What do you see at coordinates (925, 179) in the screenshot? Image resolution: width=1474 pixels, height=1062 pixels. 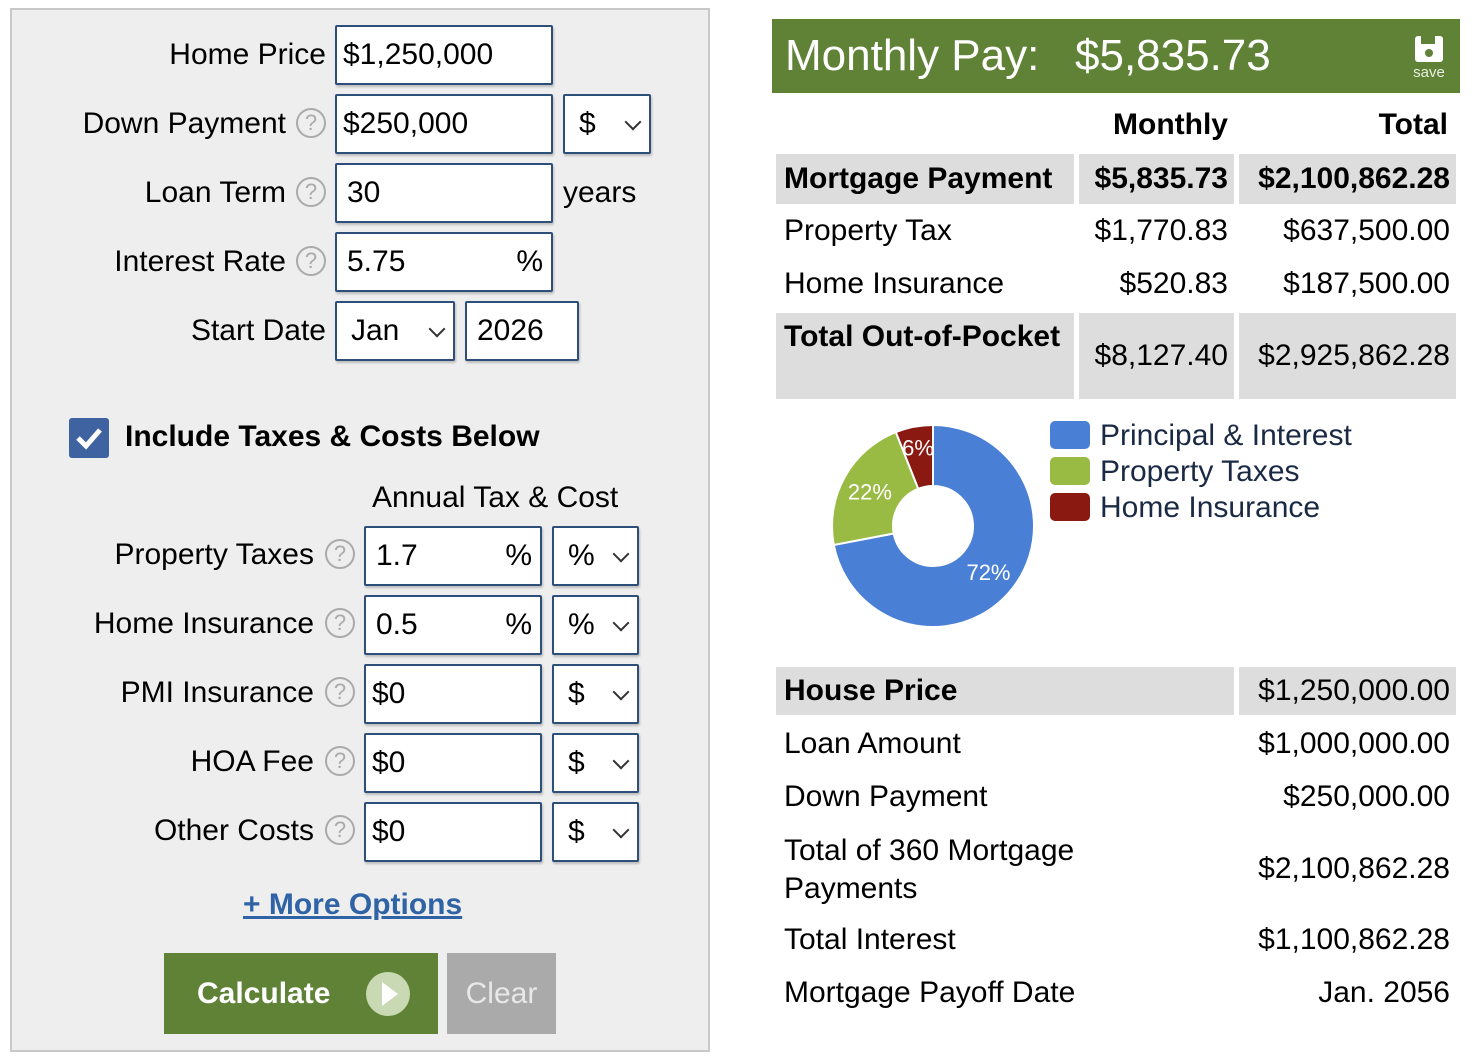 I see `breakdown-label: Mortgage Payment` at bounding box center [925, 179].